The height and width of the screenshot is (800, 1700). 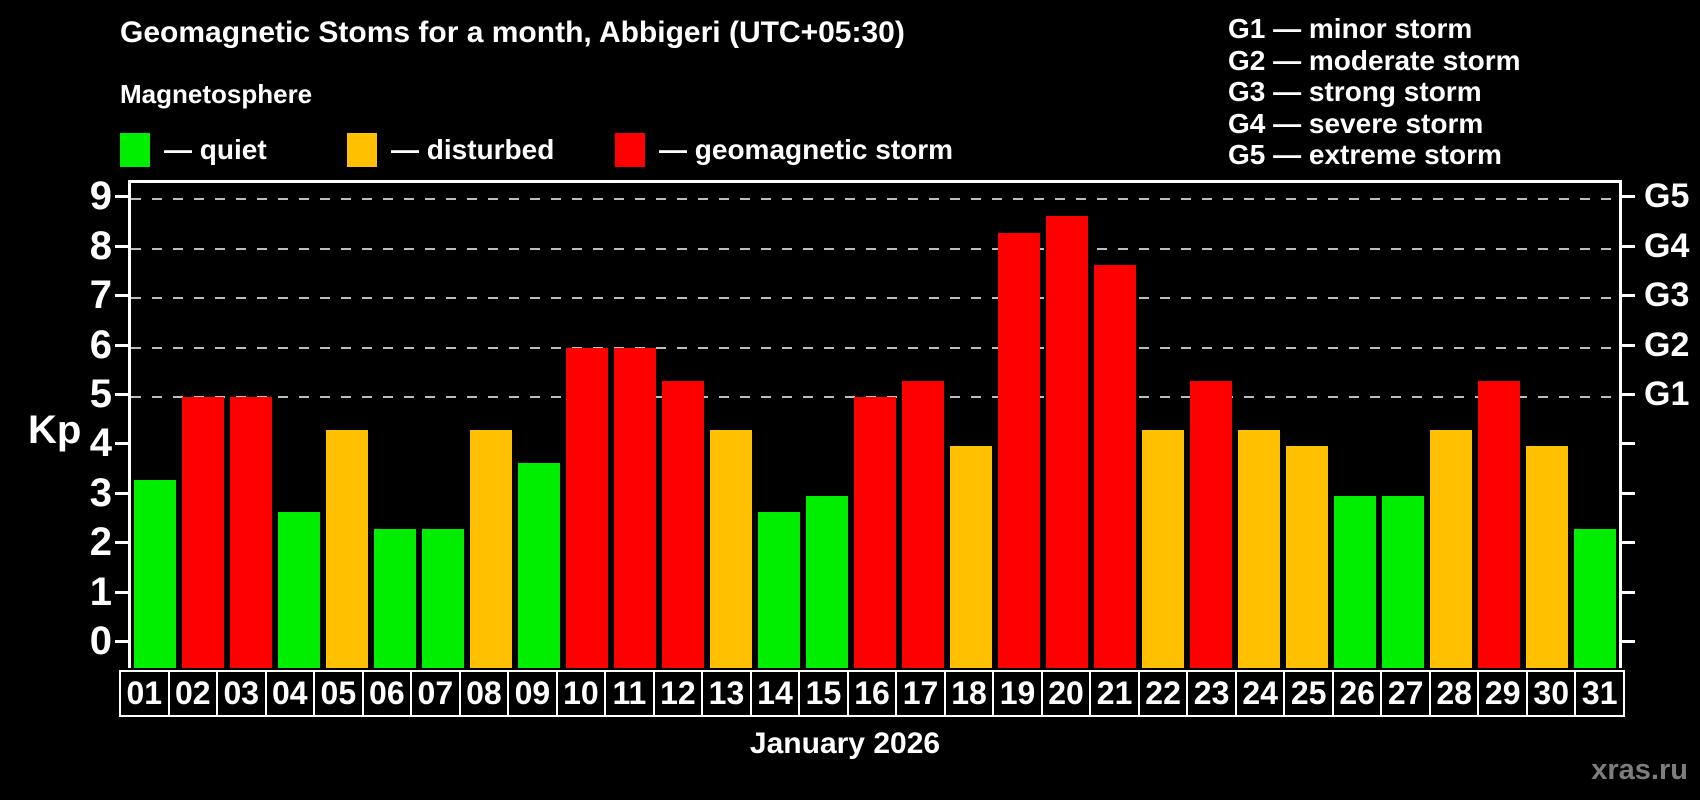 I want to click on day-cell-06: 06, so click(x=387, y=693).